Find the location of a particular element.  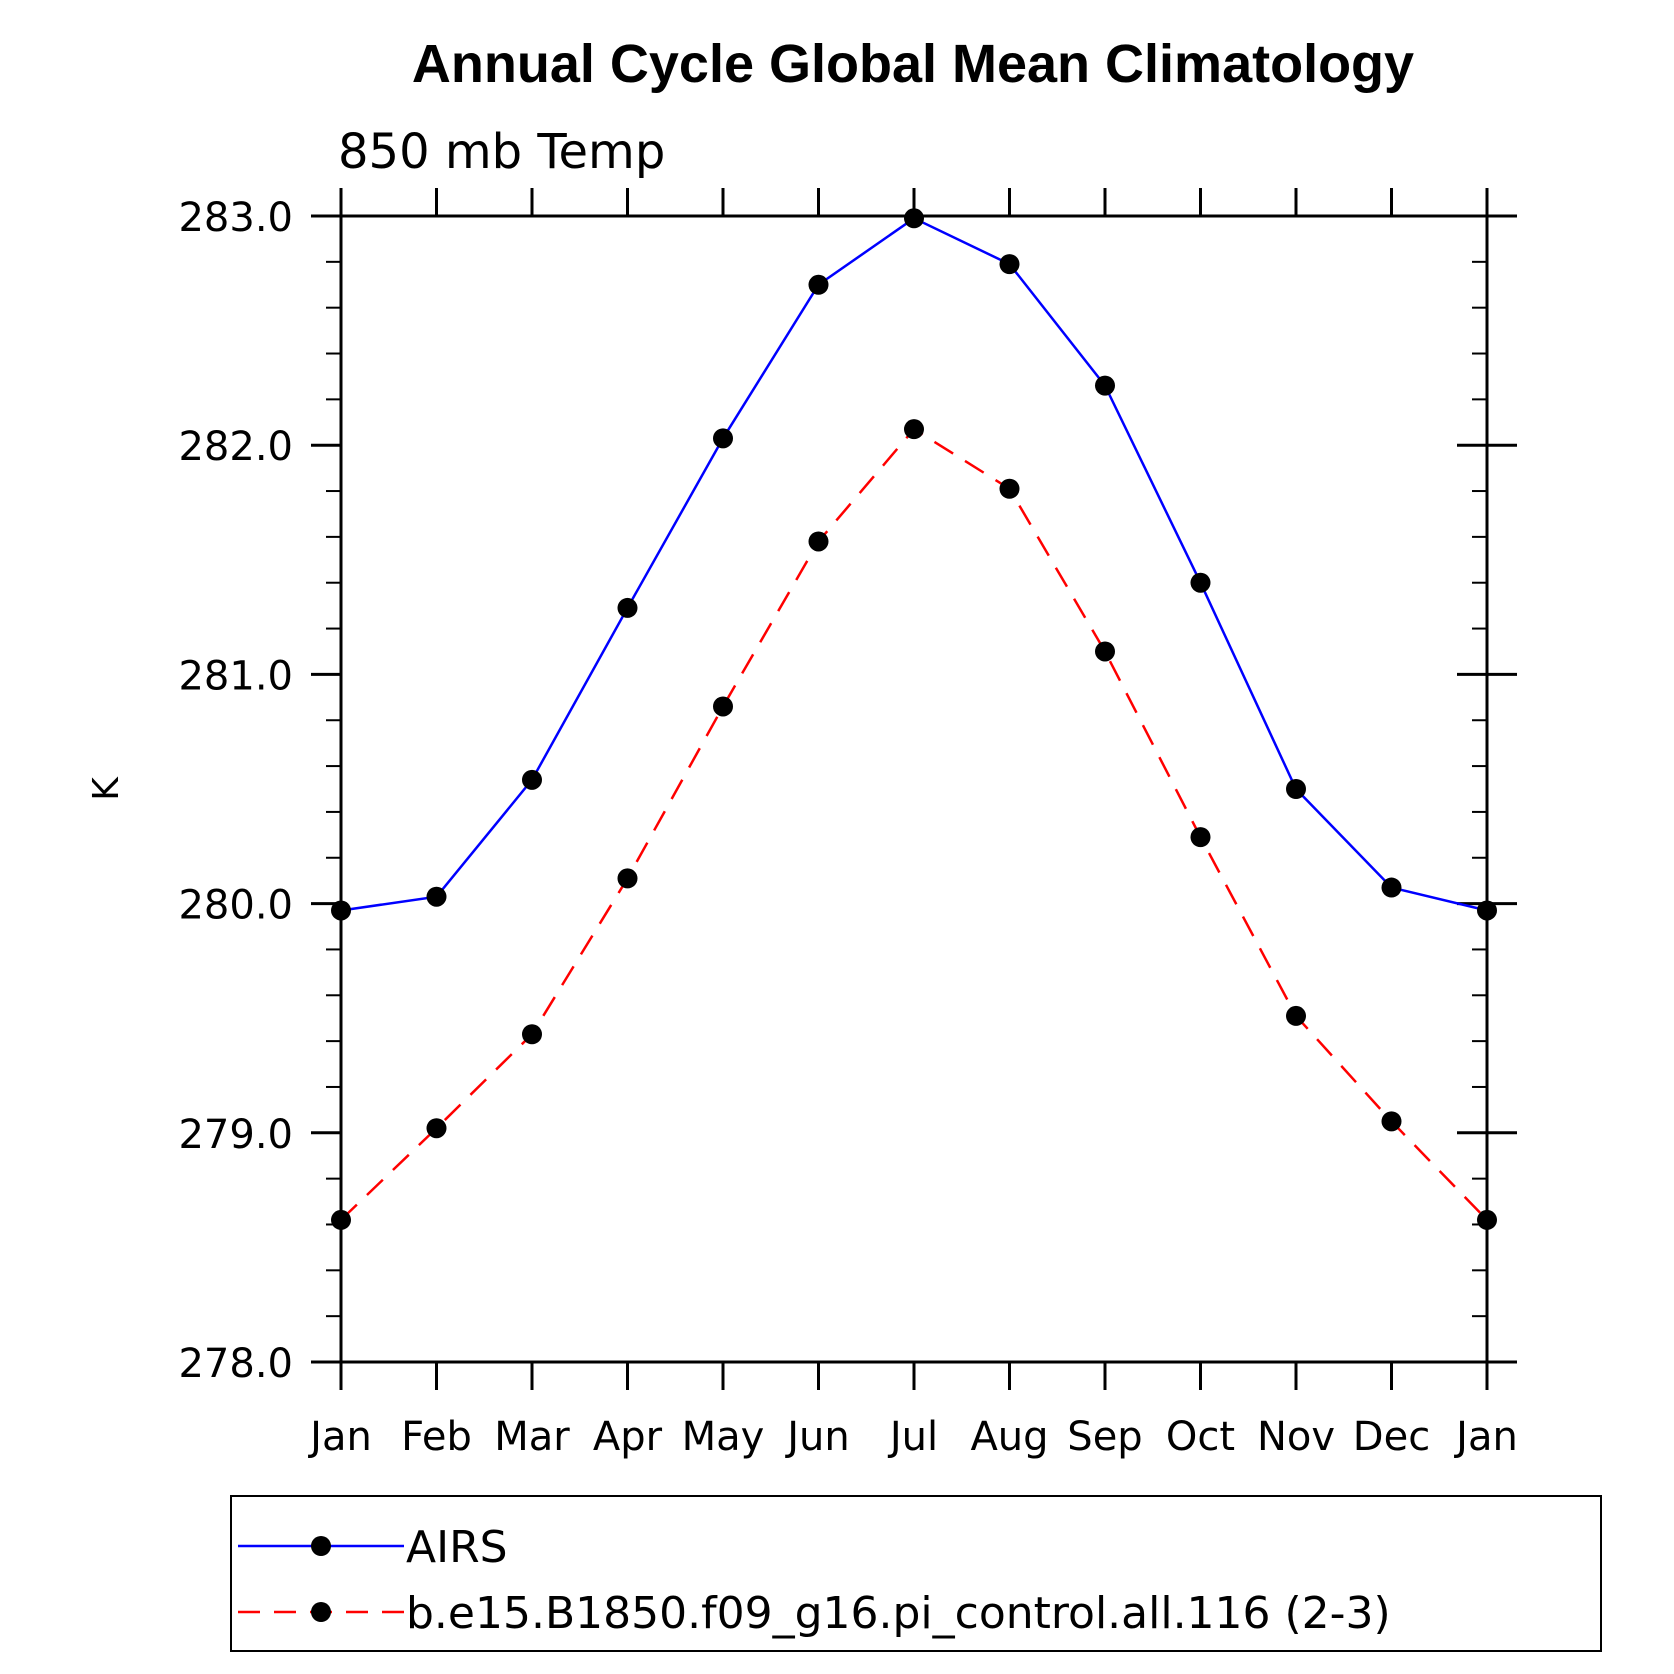

y-tick-label: 279.0 is located at coordinates (235, 1135).